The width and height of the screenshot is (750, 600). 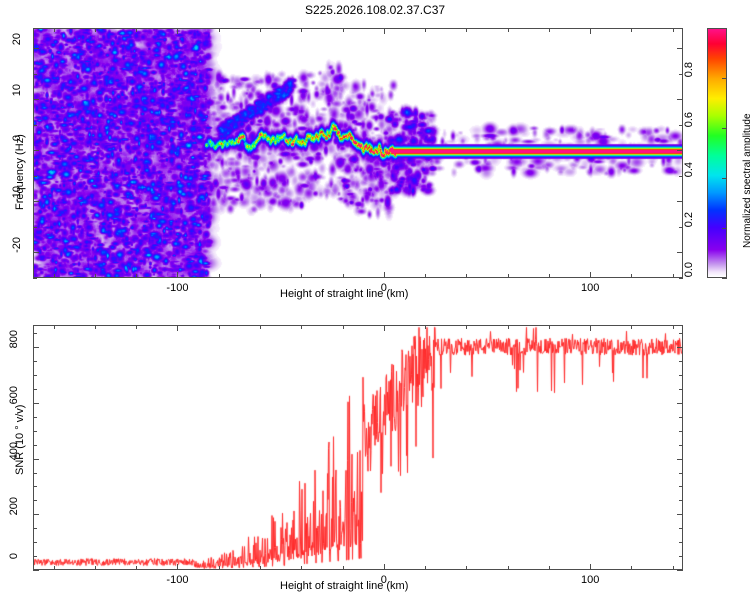 I want to click on spectrogram-xlabel: Height of straight line (km), so click(x=344, y=294).